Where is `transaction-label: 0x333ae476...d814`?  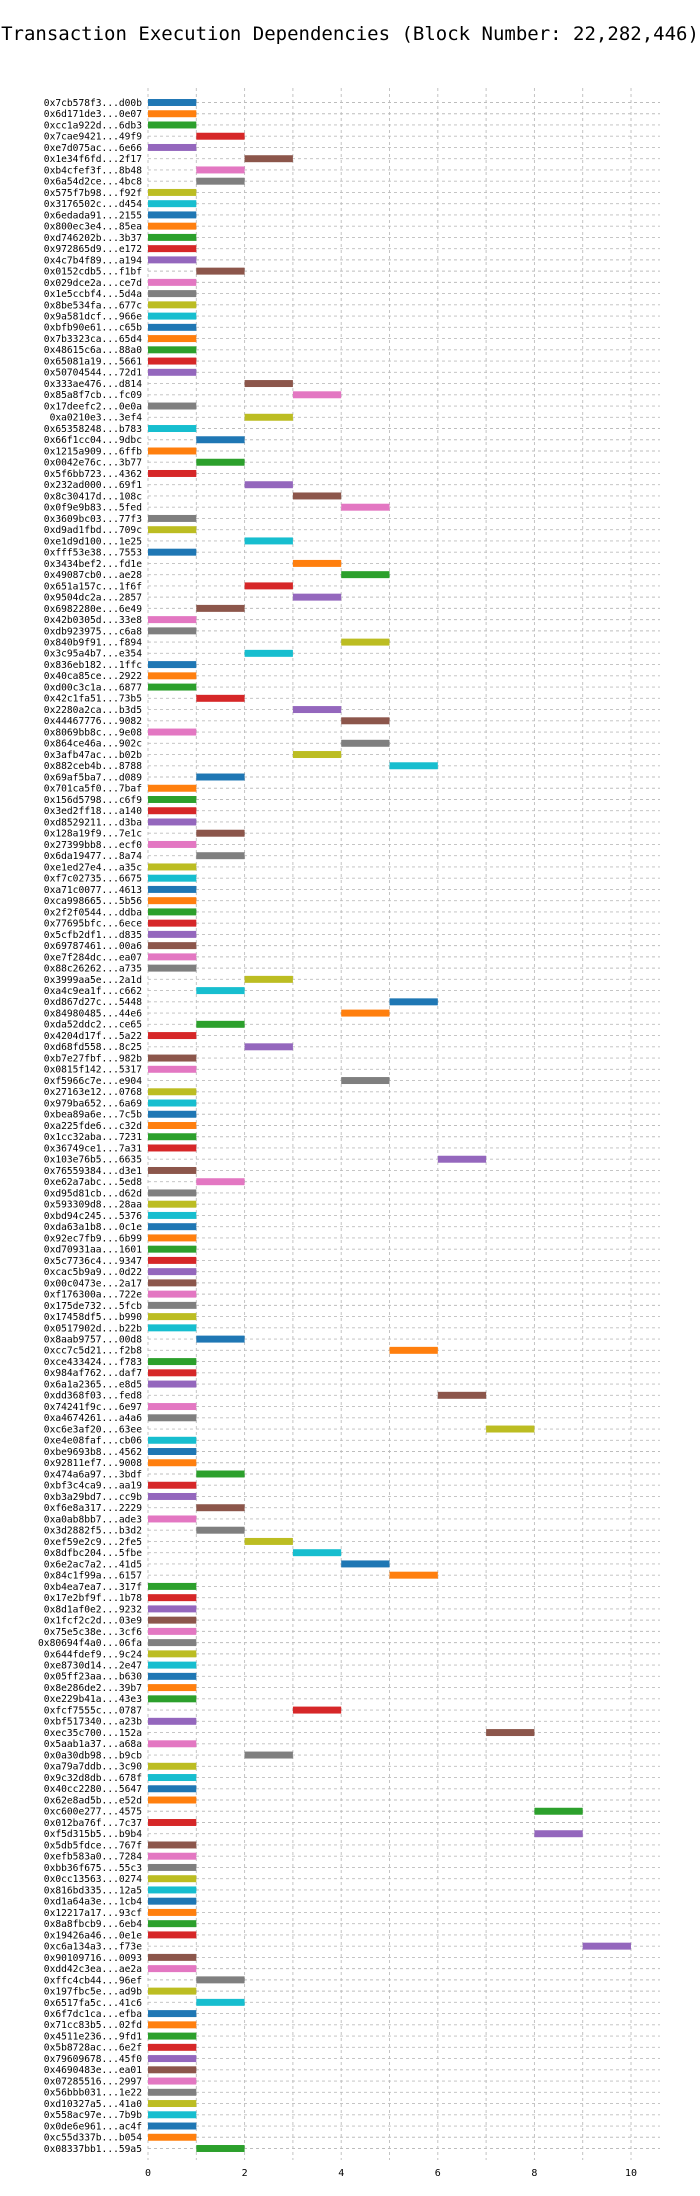 transaction-label: 0x333ae476...d814 is located at coordinates (93, 384).